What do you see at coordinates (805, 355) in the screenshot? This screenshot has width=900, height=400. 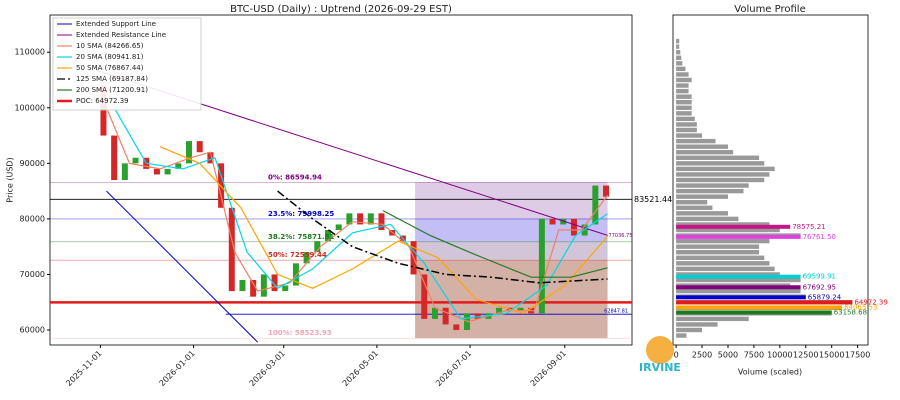 I see `x-tick-label: 12500` at bounding box center [805, 355].